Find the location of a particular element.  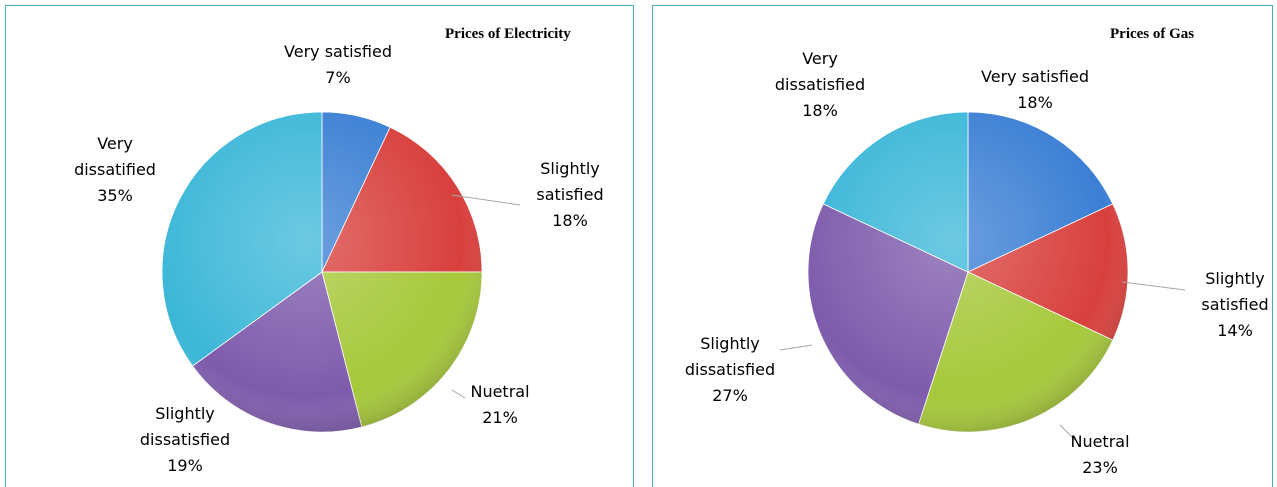

slice-value: 35% is located at coordinates (115, 195).